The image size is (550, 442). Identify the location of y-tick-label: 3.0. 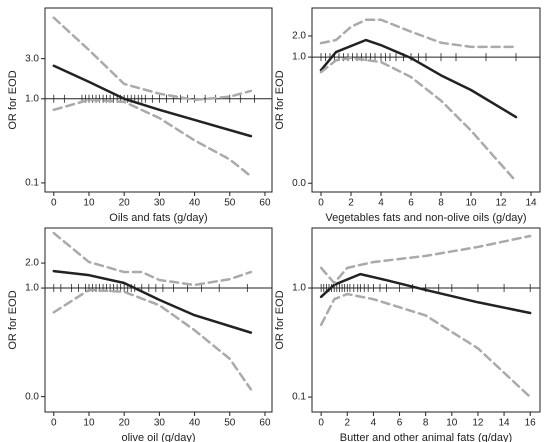
(32, 58).